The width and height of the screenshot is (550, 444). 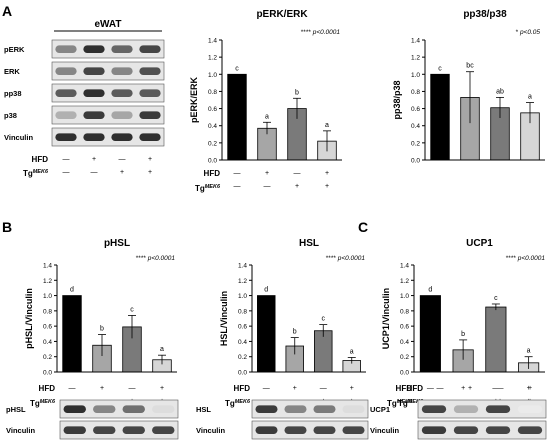 I want to click on tg-mark: —, so click(x=66, y=172).